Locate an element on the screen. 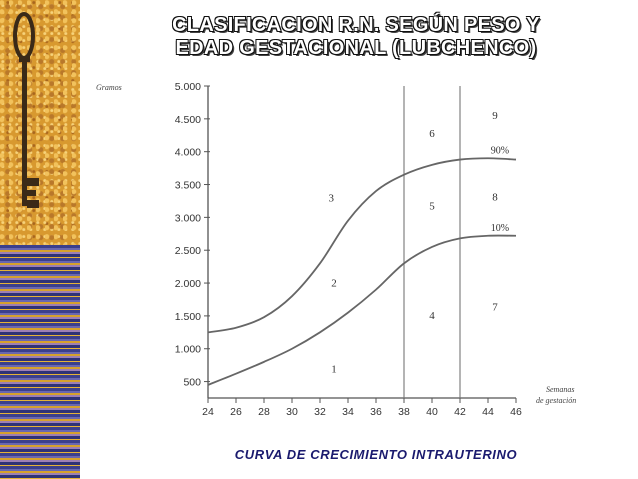  x-axis-label-line-1: Semanas is located at coordinates (560, 389).